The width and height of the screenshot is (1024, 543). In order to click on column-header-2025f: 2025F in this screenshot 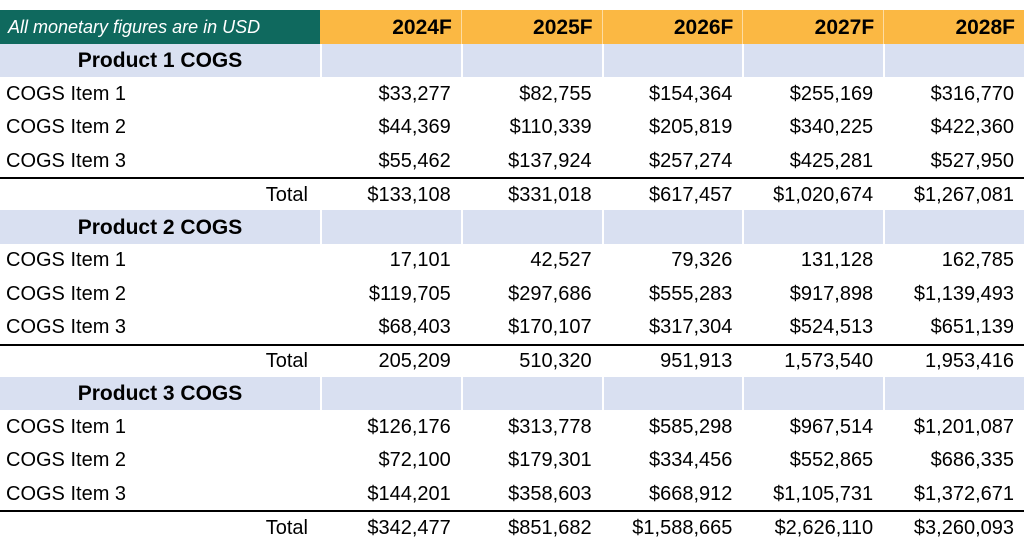, I will do `click(531, 27)`.